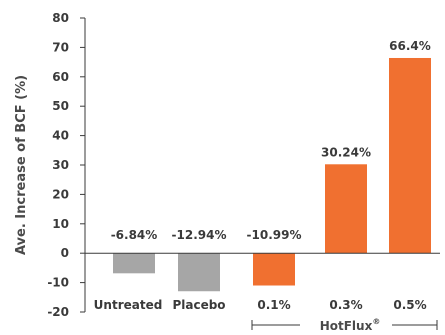 The width and height of the screenshot is (445, 335). I want to click on y-tick-label: 80, so click(60, 18).